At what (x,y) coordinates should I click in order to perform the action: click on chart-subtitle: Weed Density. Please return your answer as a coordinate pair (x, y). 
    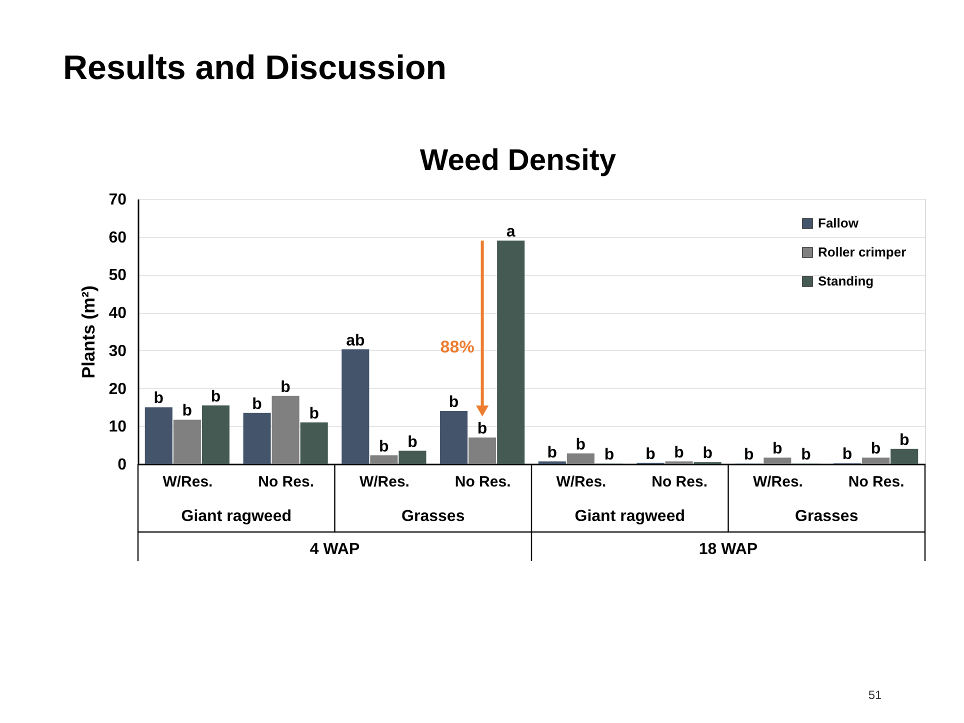
    Looking at the image, I should click on (518, 160).